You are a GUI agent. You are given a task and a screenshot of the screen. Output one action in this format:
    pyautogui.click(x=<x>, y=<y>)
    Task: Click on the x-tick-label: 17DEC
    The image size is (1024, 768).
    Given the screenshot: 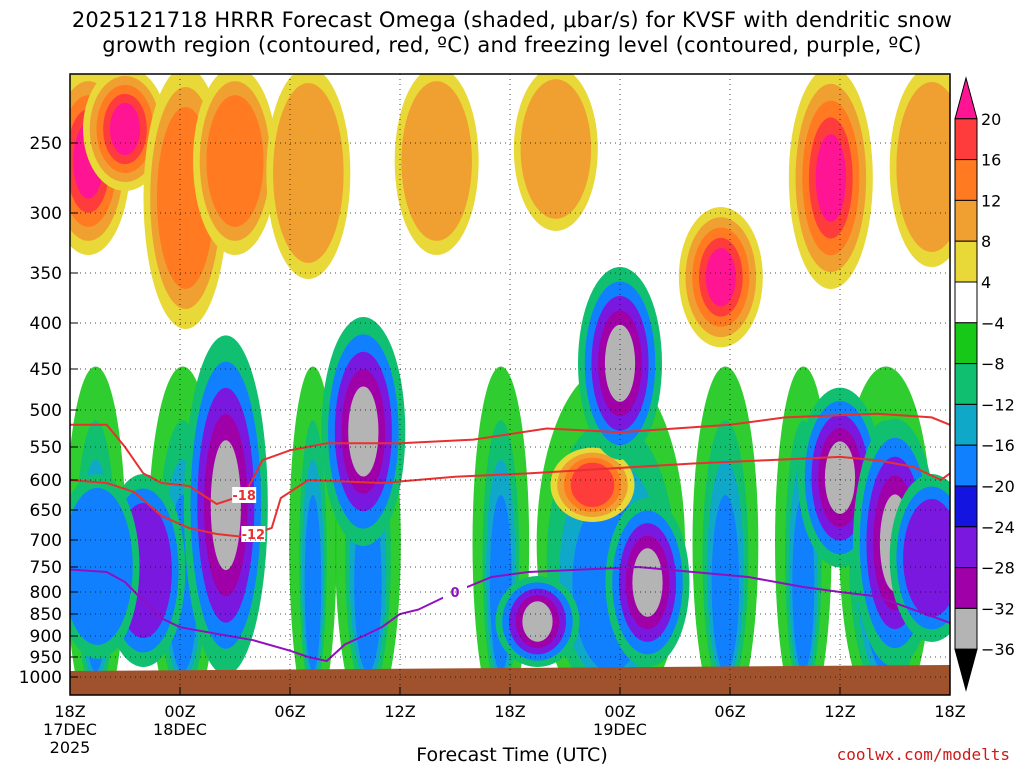 What is the action you would take?
    pyautogui.click(x=70, y=729)
    